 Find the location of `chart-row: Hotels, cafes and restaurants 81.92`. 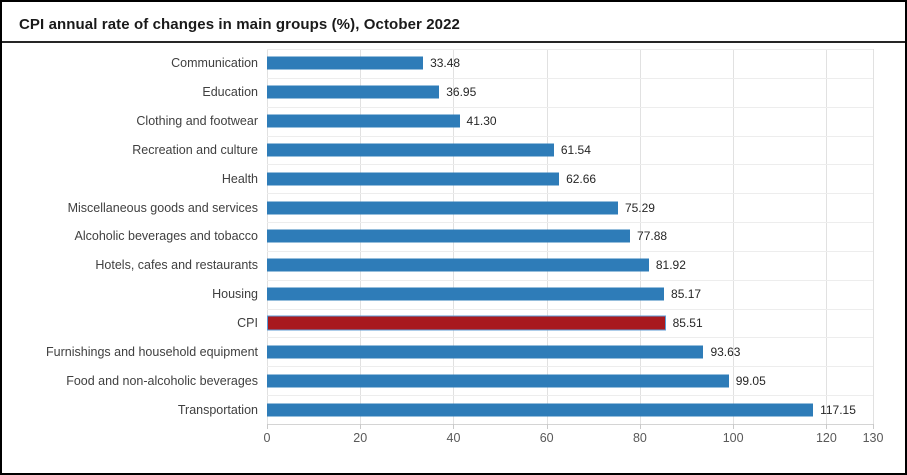

chart-row: Hotels, cafes and restaurants 81.92 is located at coordinates (453, 265).